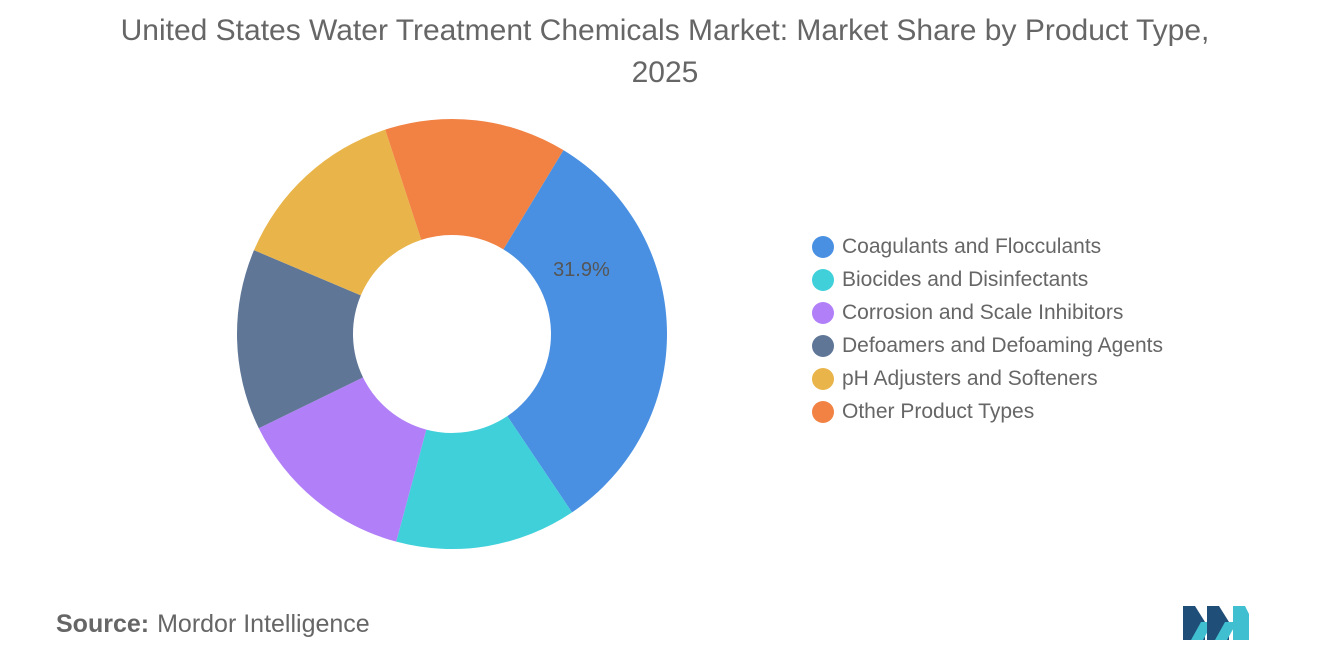  Describe the element at coordinates (263, 624) in the screenshot. I see `source-value: Mordor Intelligence` at that location.